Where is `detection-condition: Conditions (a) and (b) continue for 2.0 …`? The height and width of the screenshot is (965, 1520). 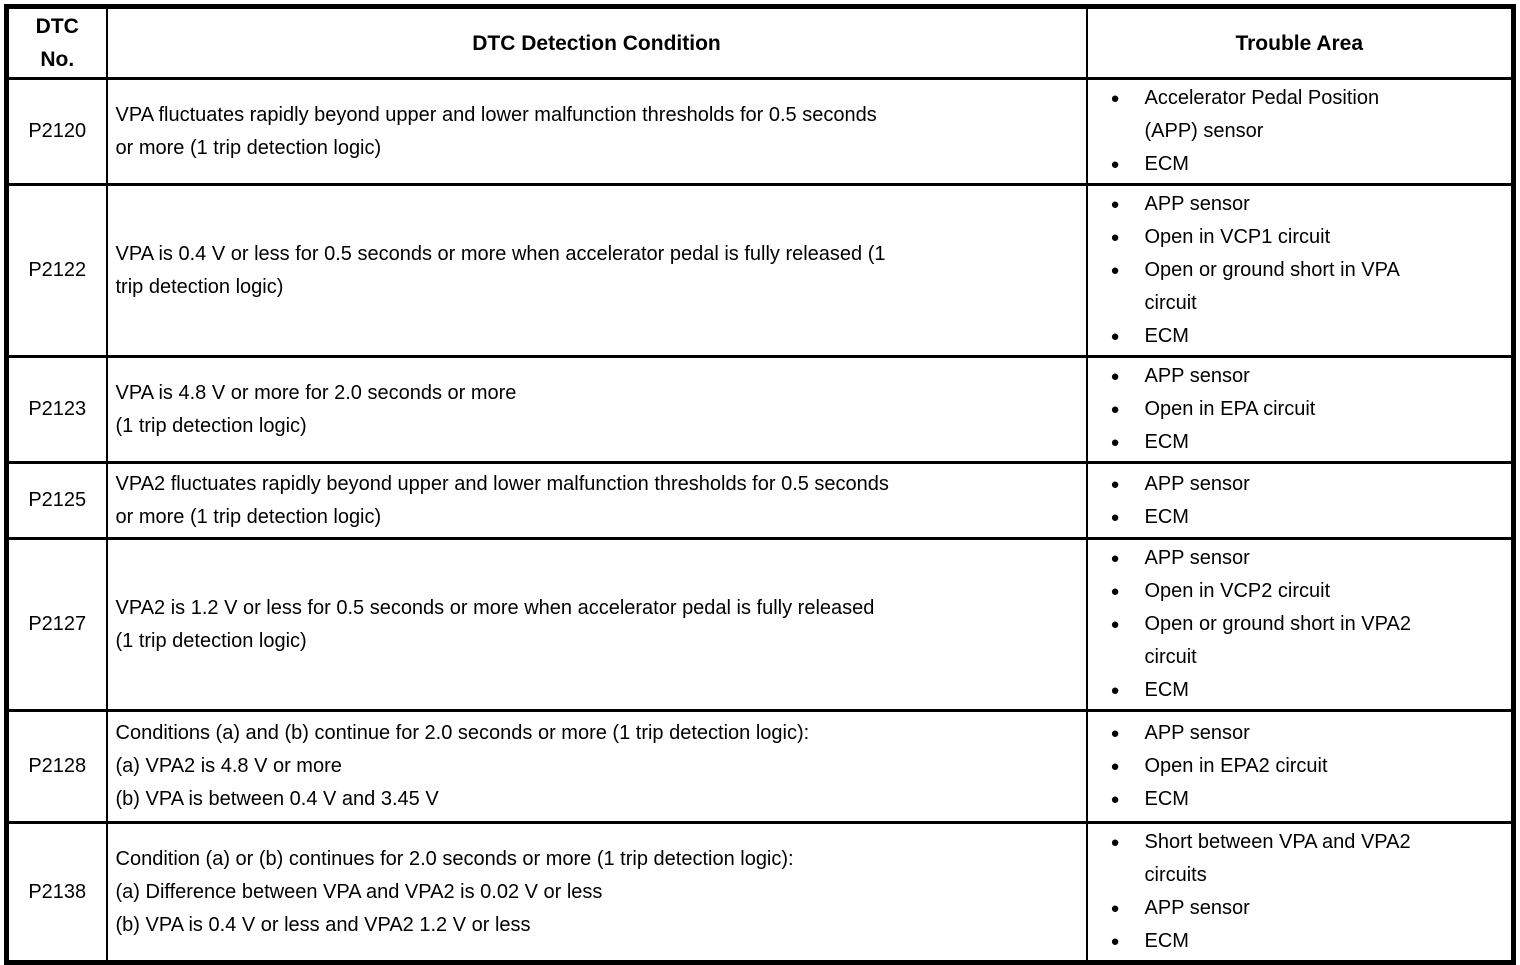 detection-condition: Conditions (a) and (b) continue for 2.0 … is located at coordinates (596, 766).